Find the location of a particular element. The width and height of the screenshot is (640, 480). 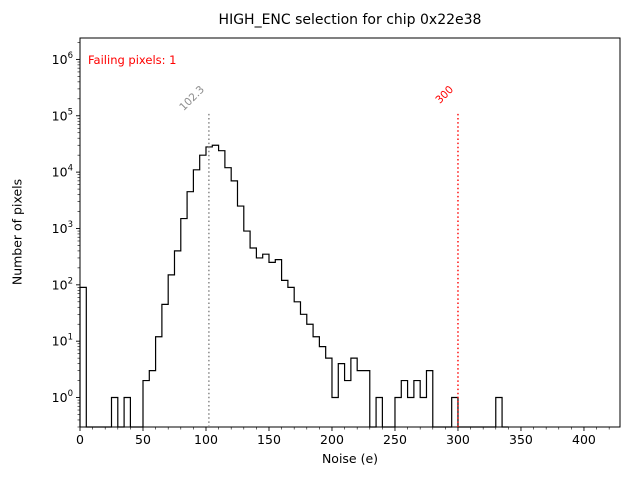

chart-title: HIGH_ENC selection for chip 0x22e38 is located at coordinates (350, 20).